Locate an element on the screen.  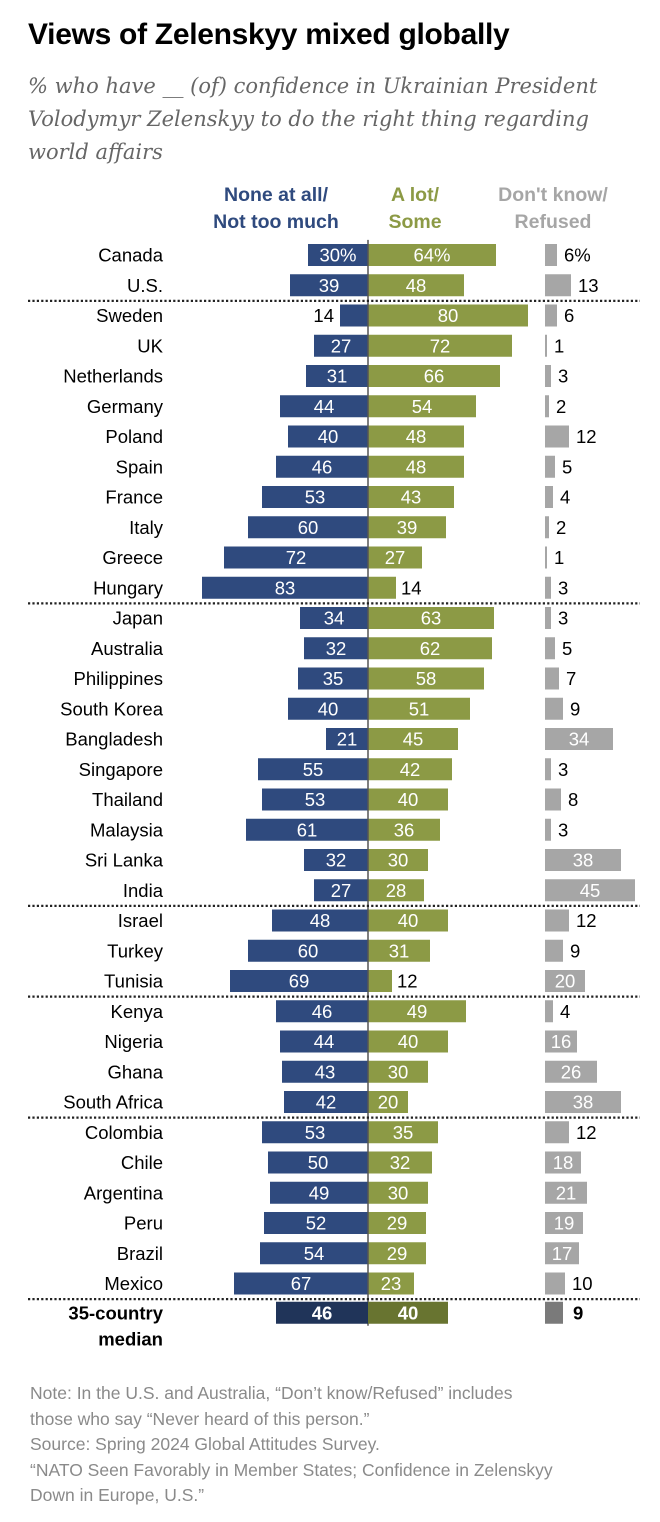
series-header-label: Refused is located at coordinates (553, 222).